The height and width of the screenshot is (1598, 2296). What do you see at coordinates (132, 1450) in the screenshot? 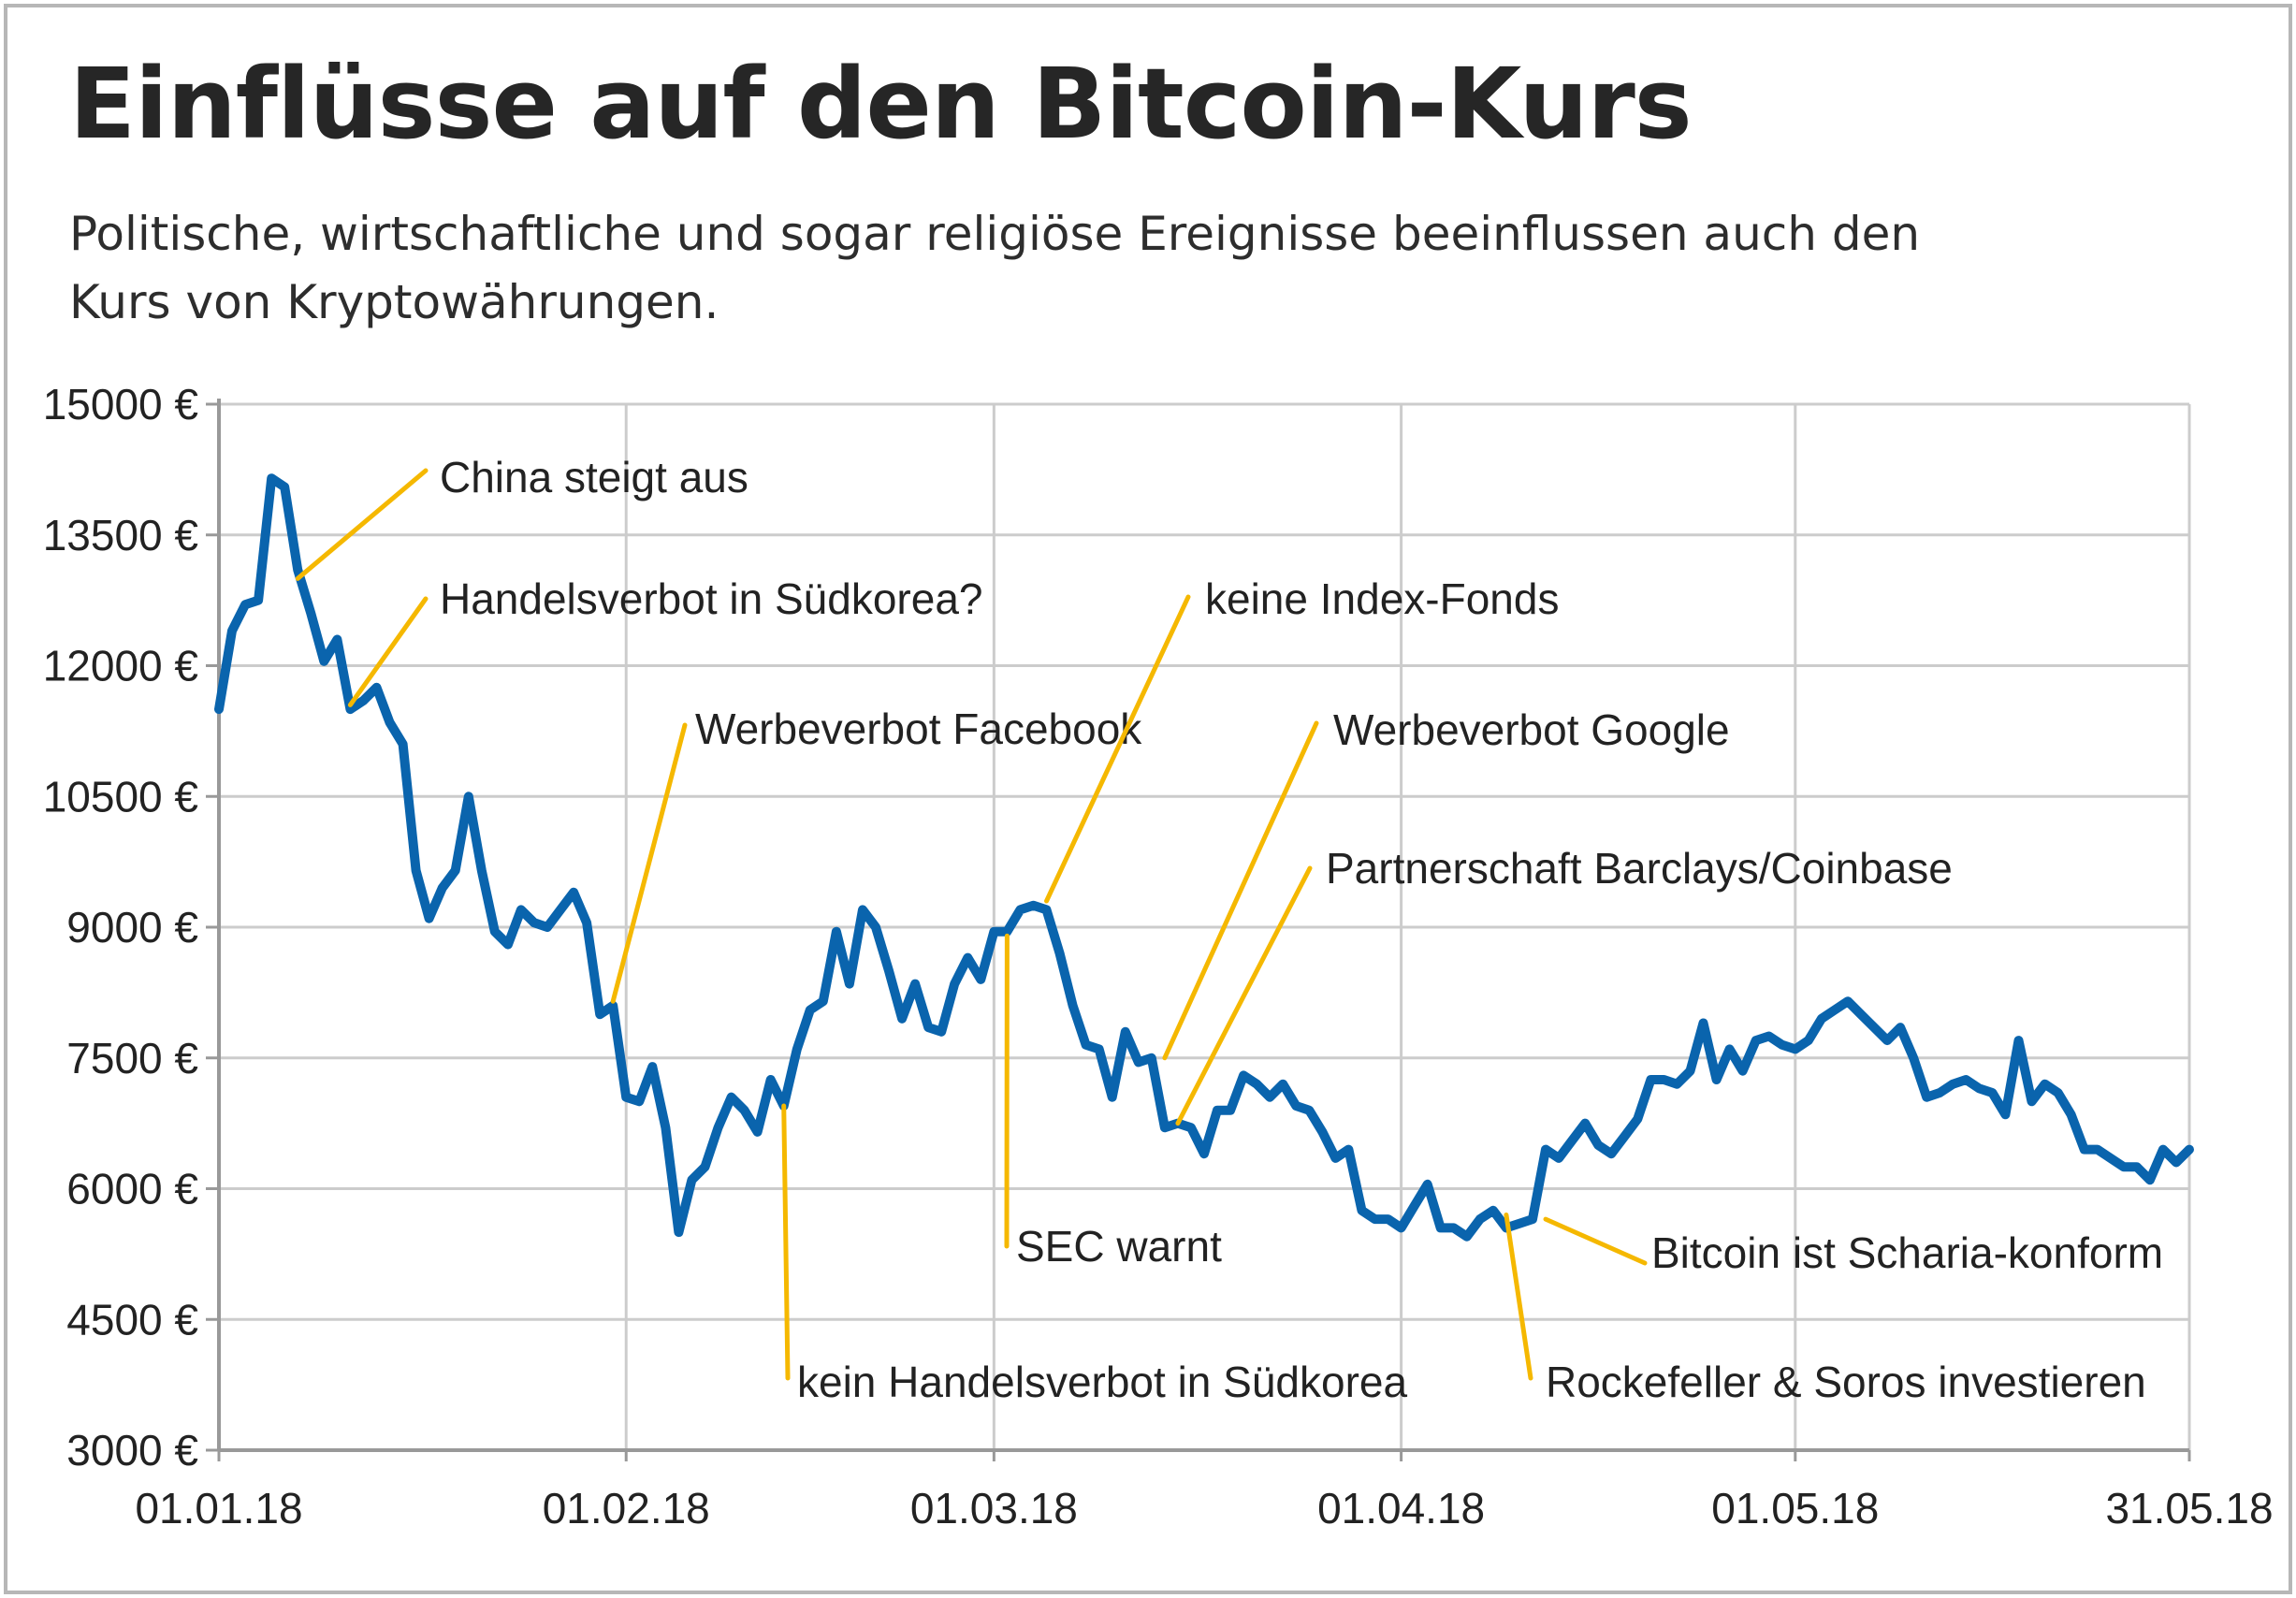
I see `y-tick-label: 3000 €` at bounding box center [132, 1450].